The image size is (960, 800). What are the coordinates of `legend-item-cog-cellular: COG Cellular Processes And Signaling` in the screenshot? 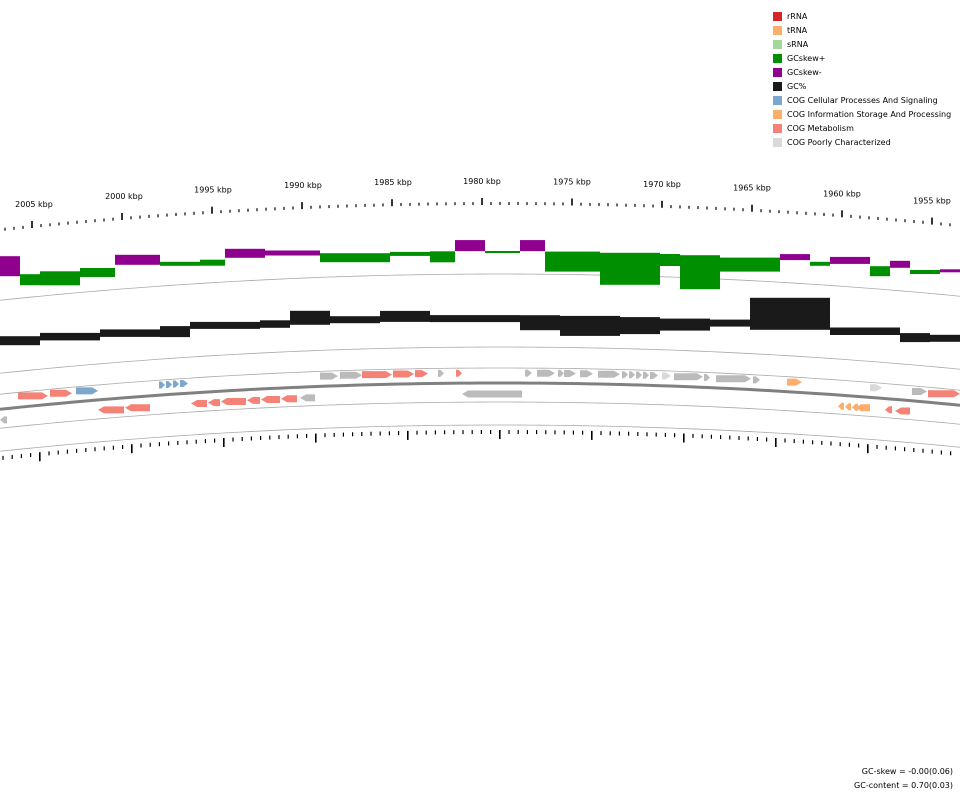 It's located at (862, 100).